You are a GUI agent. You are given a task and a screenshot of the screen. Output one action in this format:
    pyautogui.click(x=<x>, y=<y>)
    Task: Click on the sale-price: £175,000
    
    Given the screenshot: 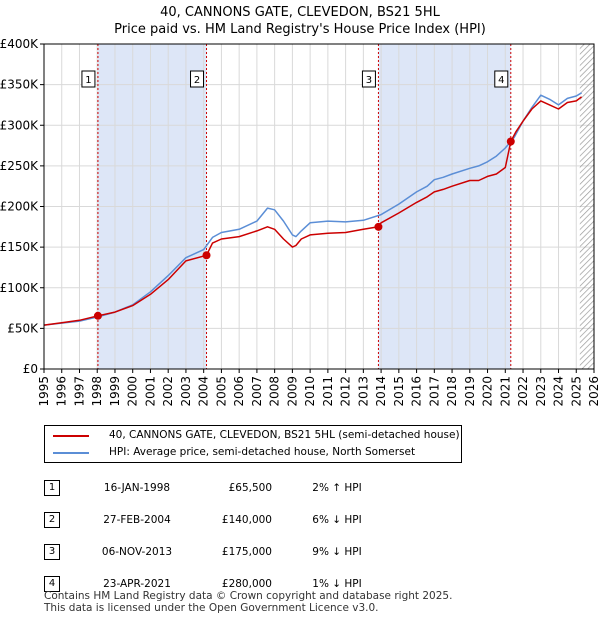 What is the action you would take?
    pyautogui.click(x=246, y=552)
    